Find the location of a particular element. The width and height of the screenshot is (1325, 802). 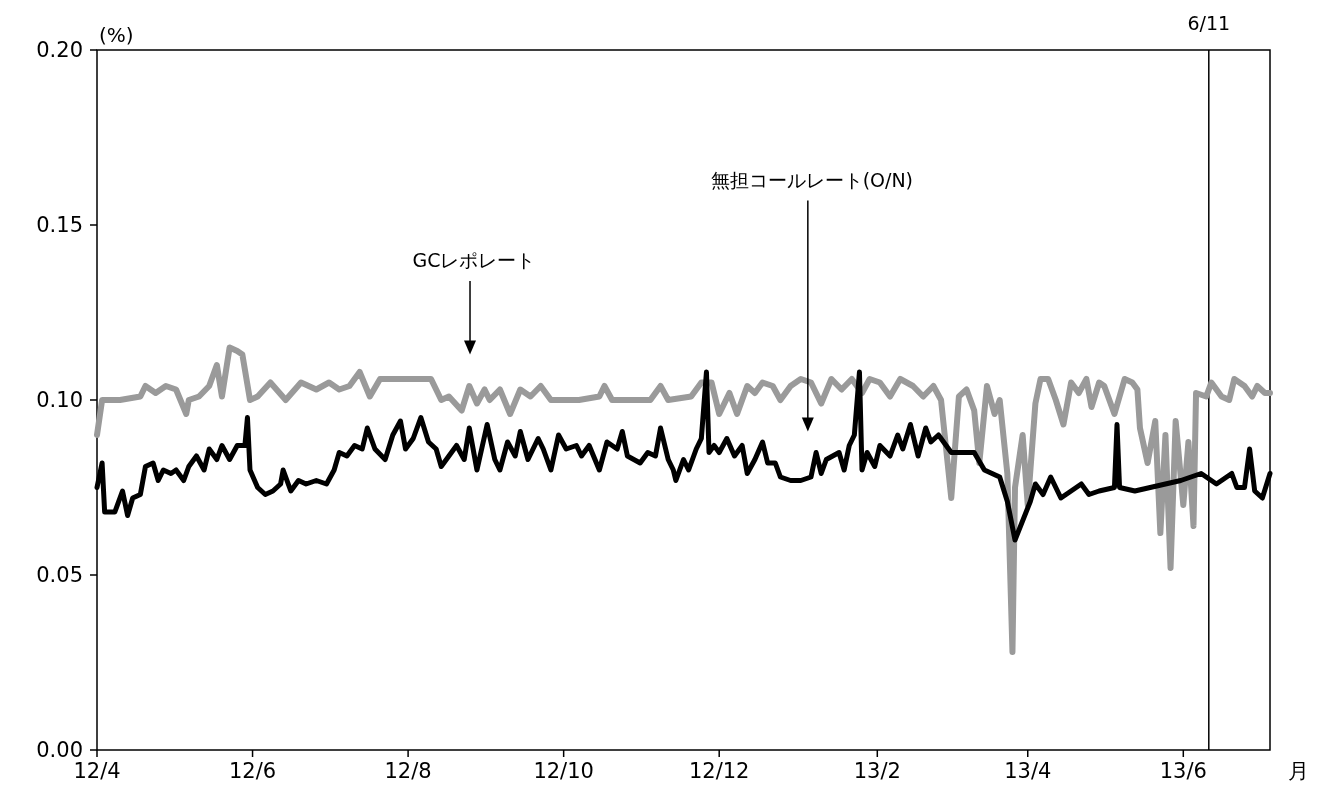

x-tick-label: 12/6 is located at coordinates (252, 771).